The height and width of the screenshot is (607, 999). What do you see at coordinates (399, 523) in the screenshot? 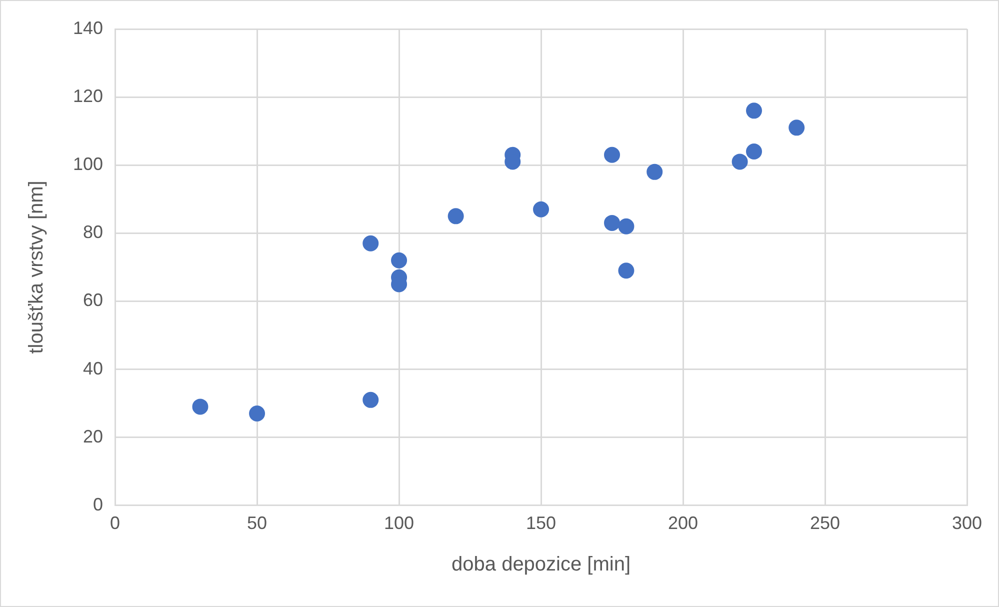
I see `x-tick-label: 100` at bounding box center [399, 523].